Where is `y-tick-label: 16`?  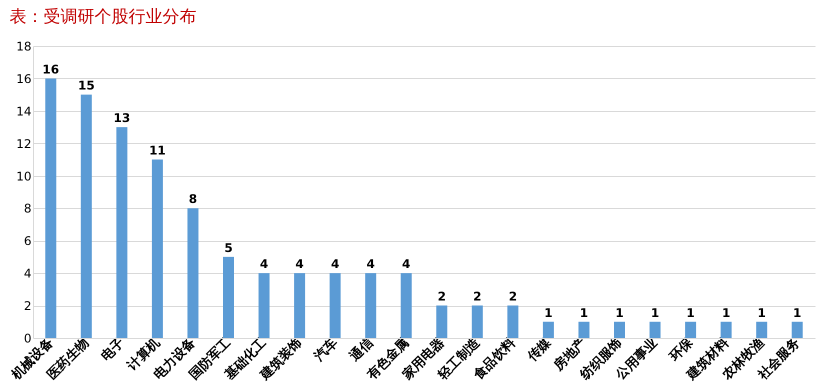 y-tick-label: 16 is located at coordinates (24, 79).